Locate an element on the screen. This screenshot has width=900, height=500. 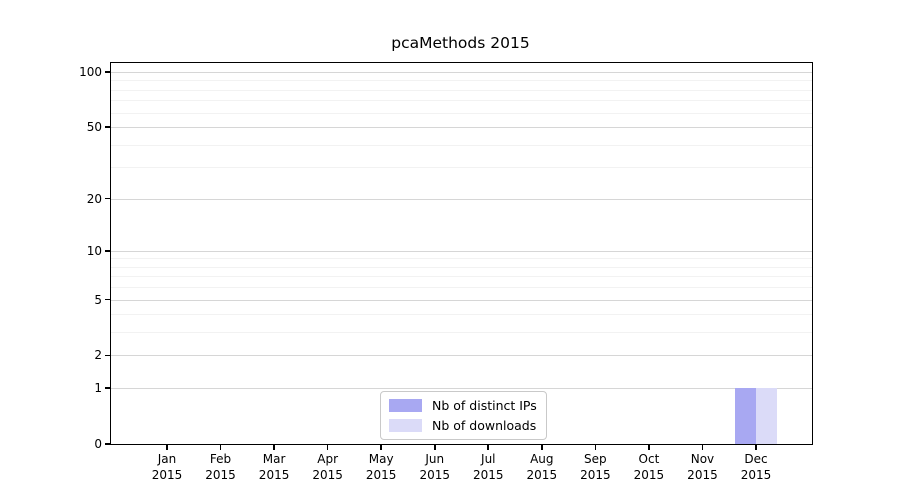
x-tick-label: Dec 2015 is located at coordinates (756, 467).